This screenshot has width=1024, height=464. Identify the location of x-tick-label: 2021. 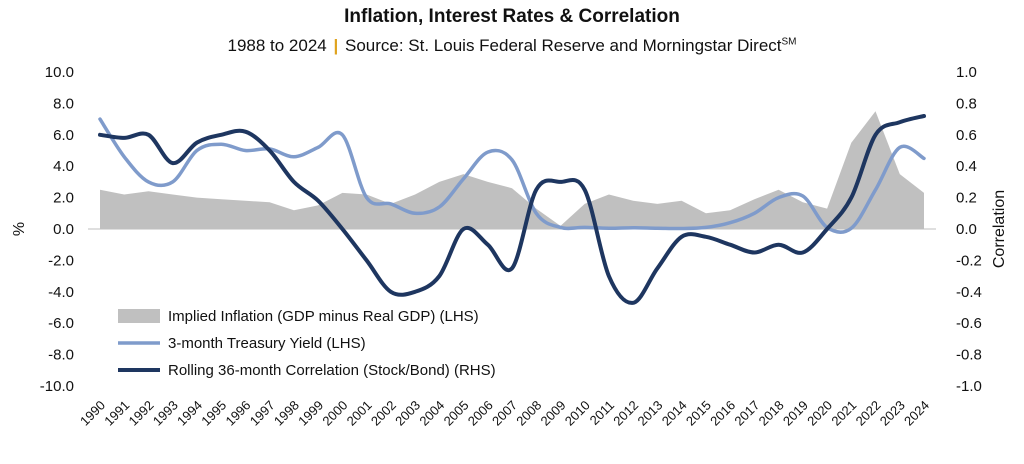
(843, 413).